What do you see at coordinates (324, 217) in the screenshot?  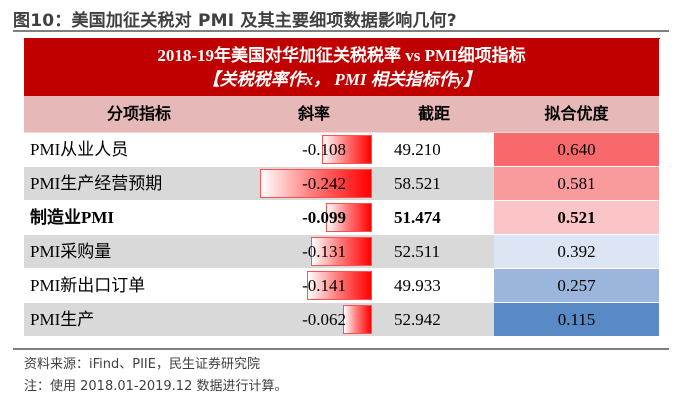 I see `slope-value: -0.099` at bounding box center [324, 217].